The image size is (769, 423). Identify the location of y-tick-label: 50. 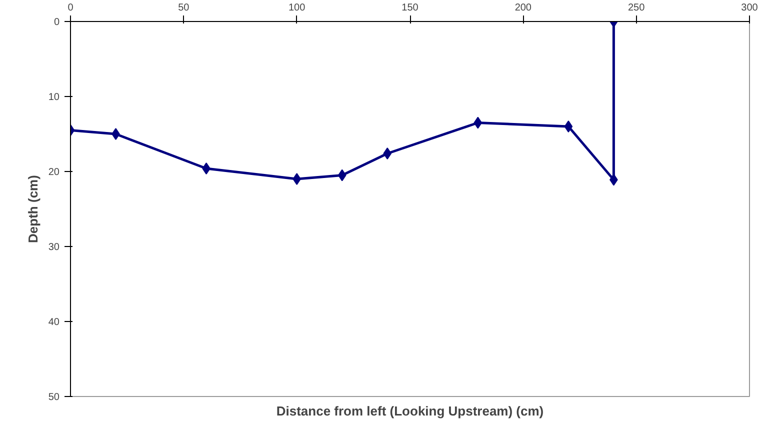
(54, 397).